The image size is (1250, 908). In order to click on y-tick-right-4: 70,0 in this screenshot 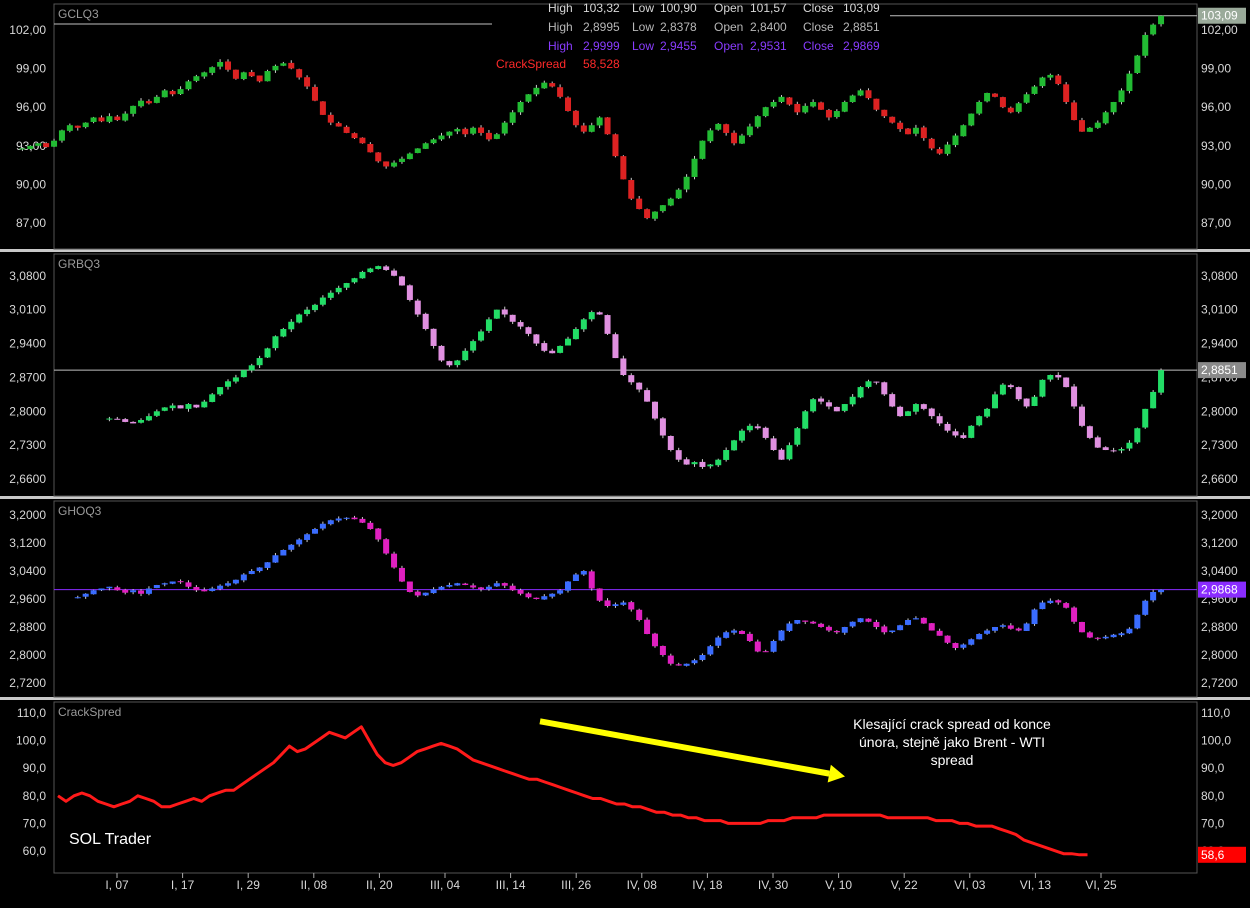, I will do `click(1213, 823)`.